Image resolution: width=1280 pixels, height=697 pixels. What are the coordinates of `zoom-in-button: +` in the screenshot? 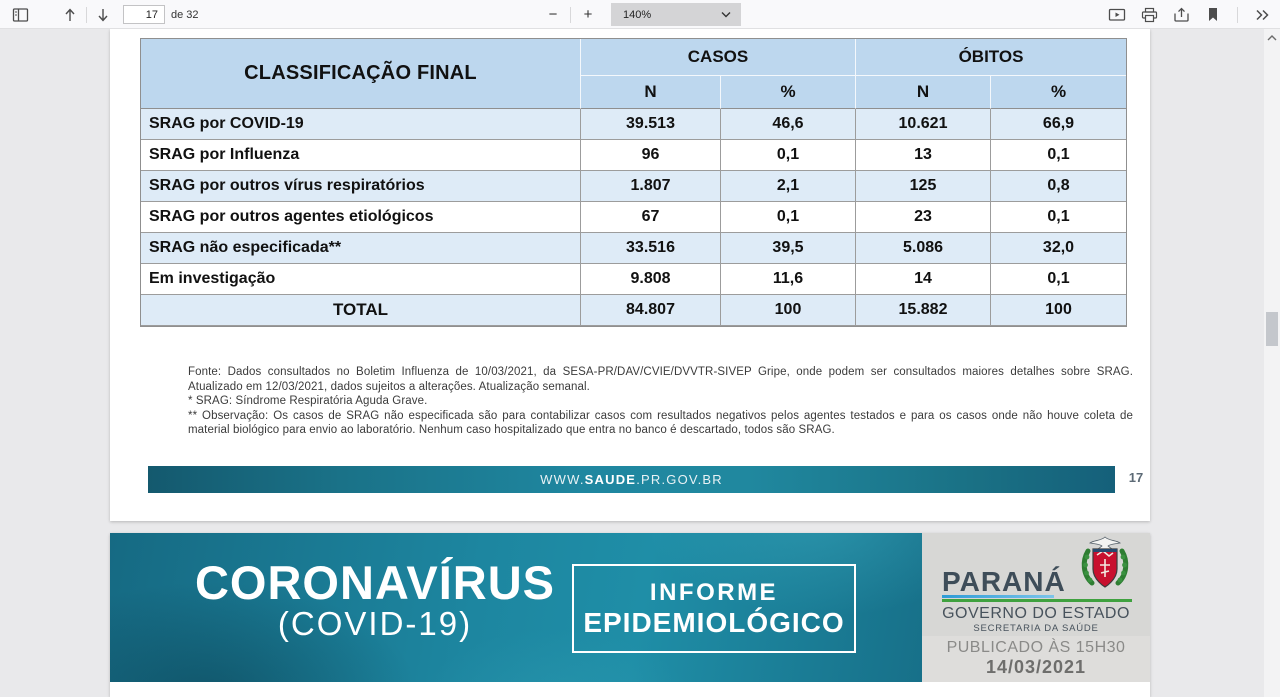 It's located at (588, 14).